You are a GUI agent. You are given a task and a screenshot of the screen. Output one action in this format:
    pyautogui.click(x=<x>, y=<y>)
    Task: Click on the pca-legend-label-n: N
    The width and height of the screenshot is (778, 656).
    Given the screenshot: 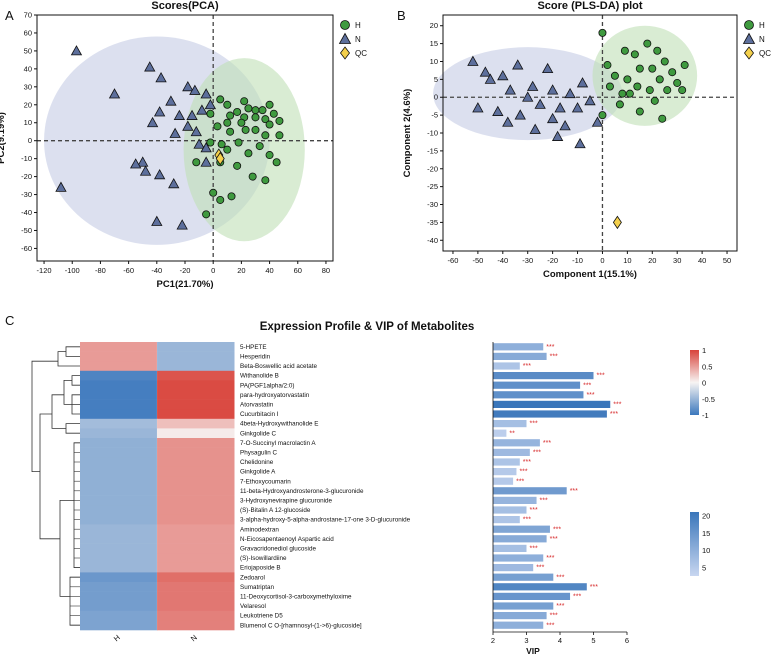 What is the action you would take?
    pyautogui.click(x=358, y=39)
    